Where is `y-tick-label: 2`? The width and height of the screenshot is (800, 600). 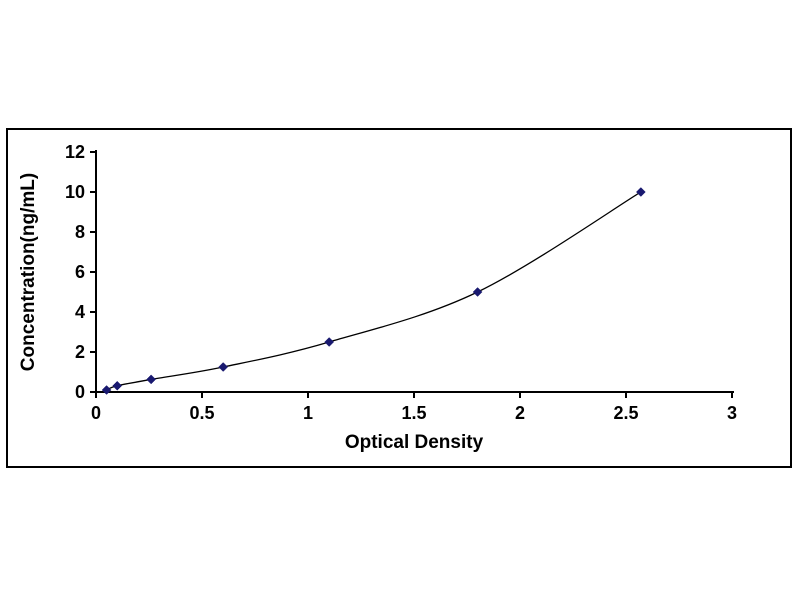
y-tick-label: 2 is located at coordinates (80, 352).